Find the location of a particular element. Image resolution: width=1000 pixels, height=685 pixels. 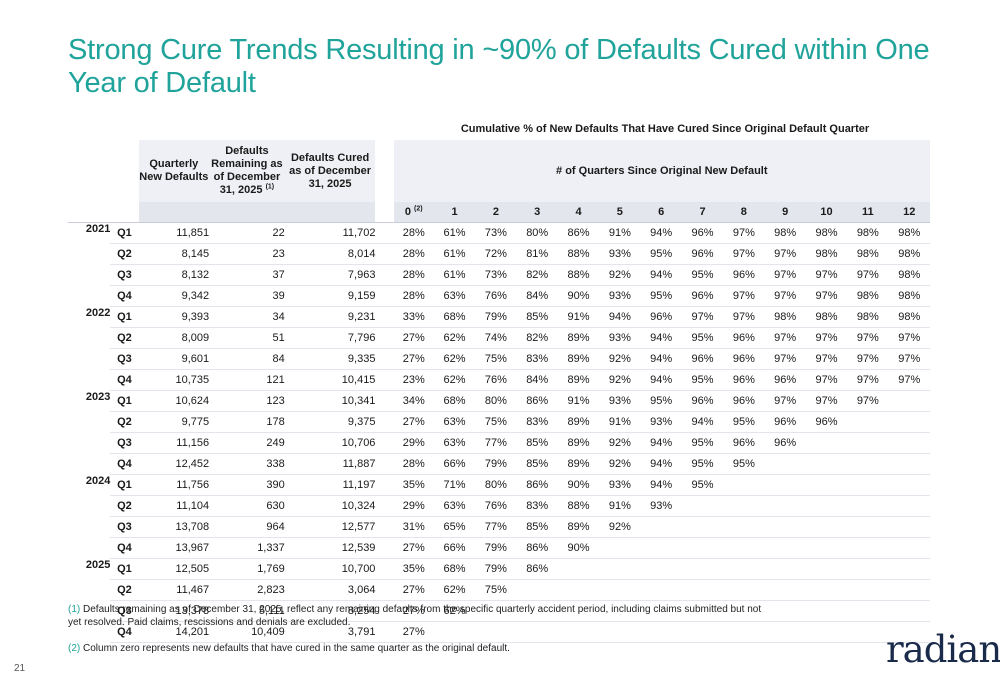

quarter-col-header: 5 is located at coordinates (620, 212).